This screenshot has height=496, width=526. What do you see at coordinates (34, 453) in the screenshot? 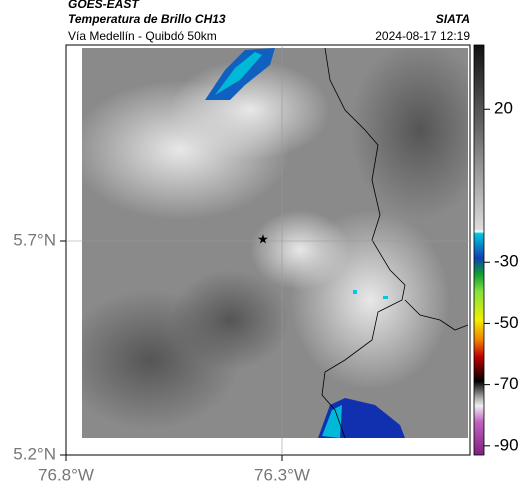
I see `lat-tick-label: 5.2°N` at bounding box center [34, 453].